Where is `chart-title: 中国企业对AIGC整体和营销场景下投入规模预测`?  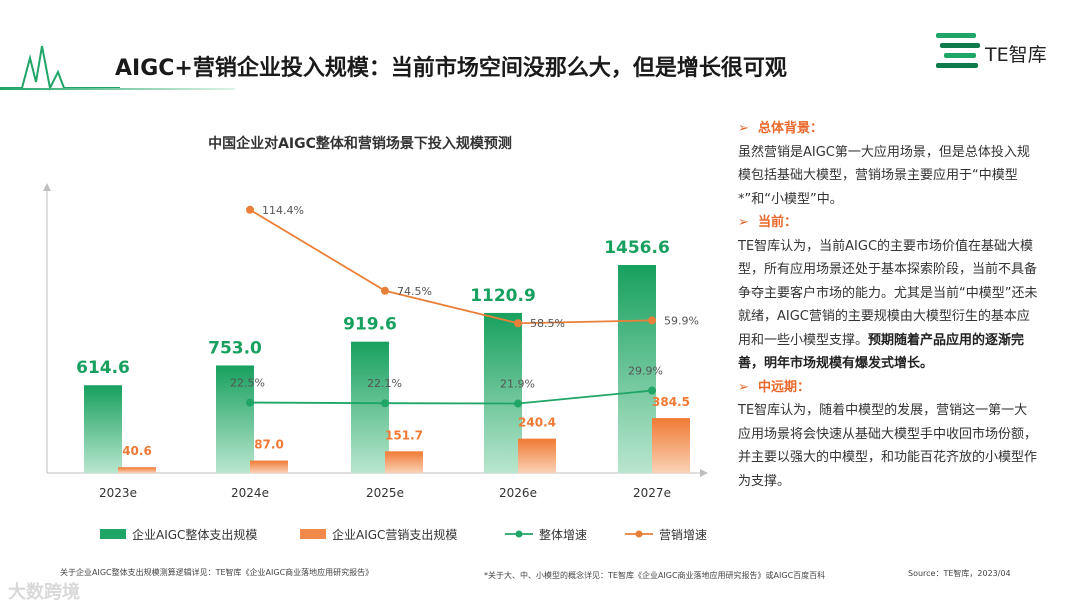 chart-title: 中国企业对AIGC整体和营销场景下投入规模预测 is located at coordinates (360, 144).